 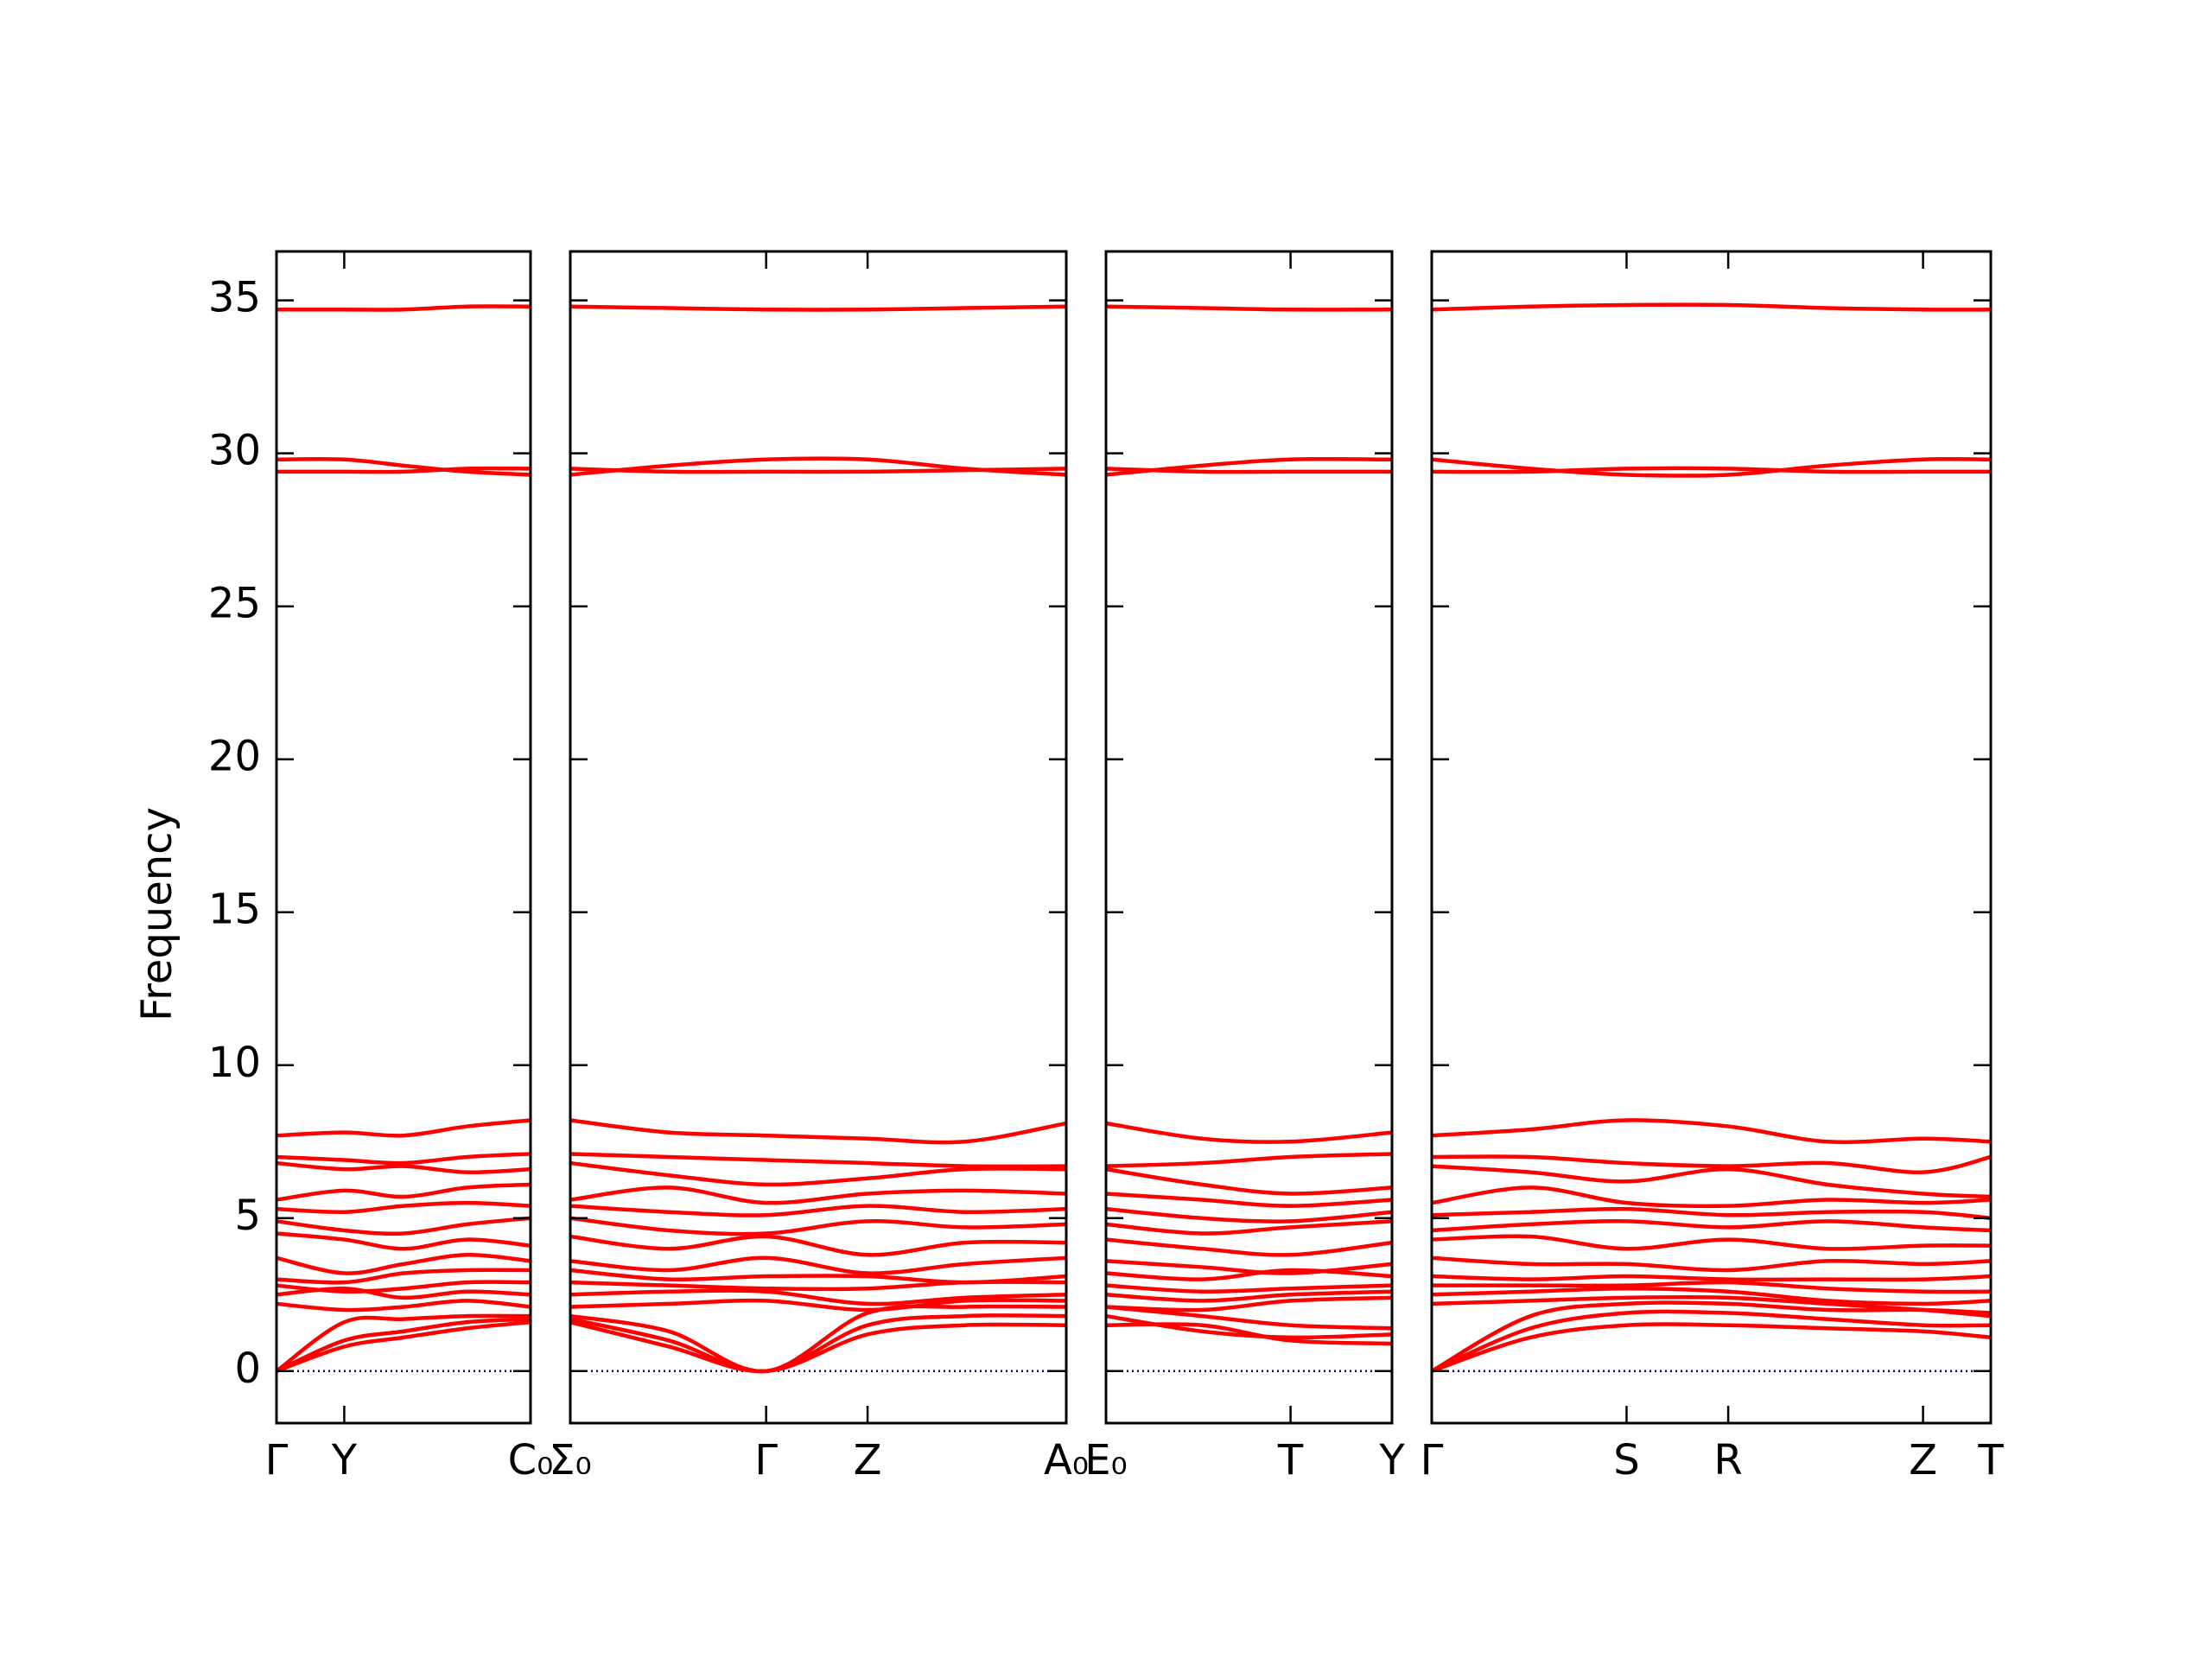 What do you see at coordinates (1106, 1460) in the screenshot?
I see `x-tick-label: E₀` at bounding box center [1106, 1460].